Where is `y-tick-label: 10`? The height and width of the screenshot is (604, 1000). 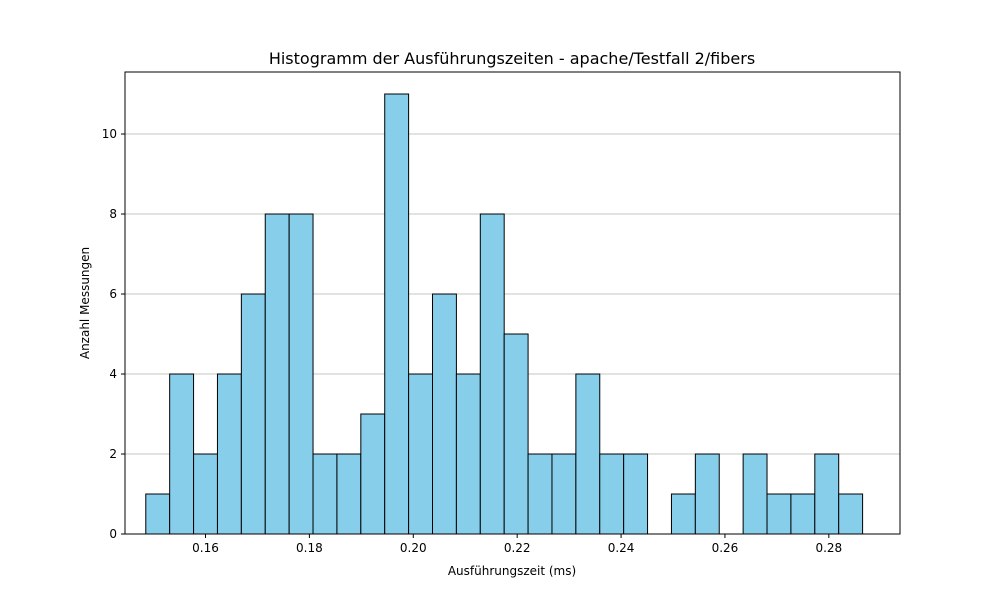
y-tick-label: 10 is located at coordinates (109, 134).